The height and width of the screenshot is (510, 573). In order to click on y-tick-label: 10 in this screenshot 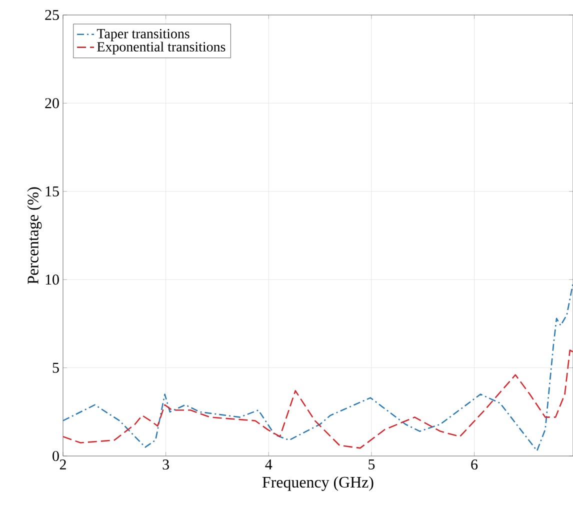, I will do `click(52, 279)`.